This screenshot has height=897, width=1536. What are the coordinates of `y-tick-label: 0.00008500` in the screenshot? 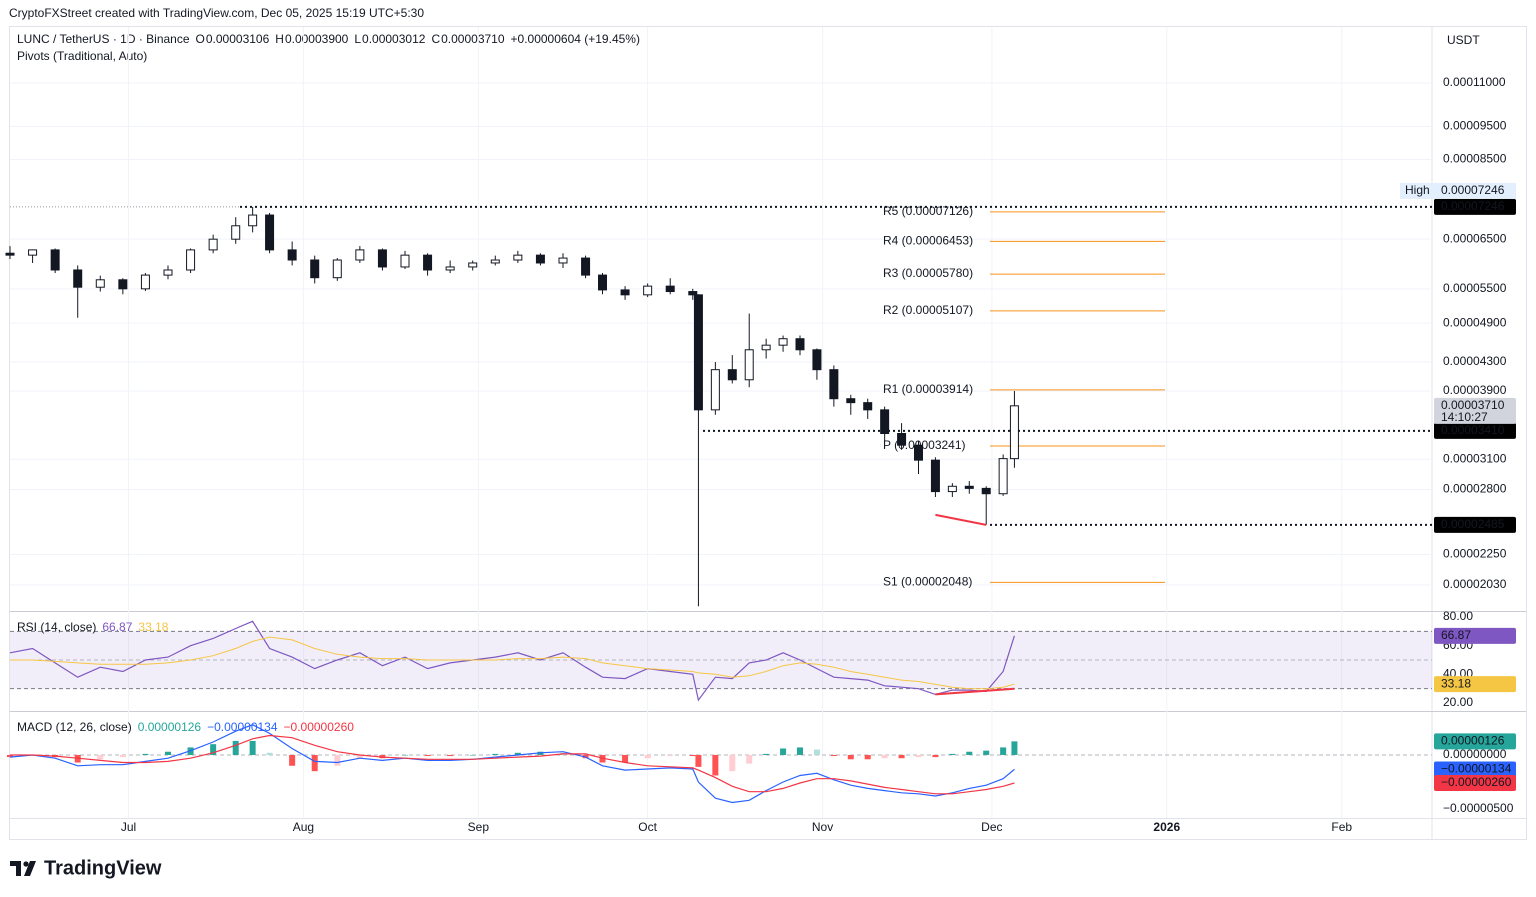 It's located at (1475, 159).